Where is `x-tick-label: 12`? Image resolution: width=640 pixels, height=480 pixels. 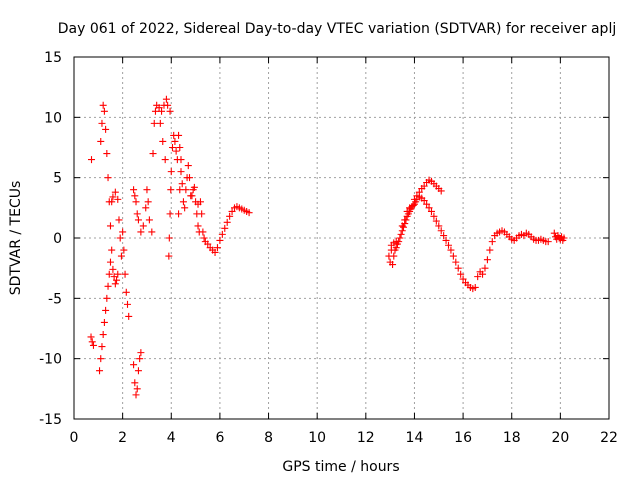
x-tick-label: 12 is located at coordinates (366, 438).